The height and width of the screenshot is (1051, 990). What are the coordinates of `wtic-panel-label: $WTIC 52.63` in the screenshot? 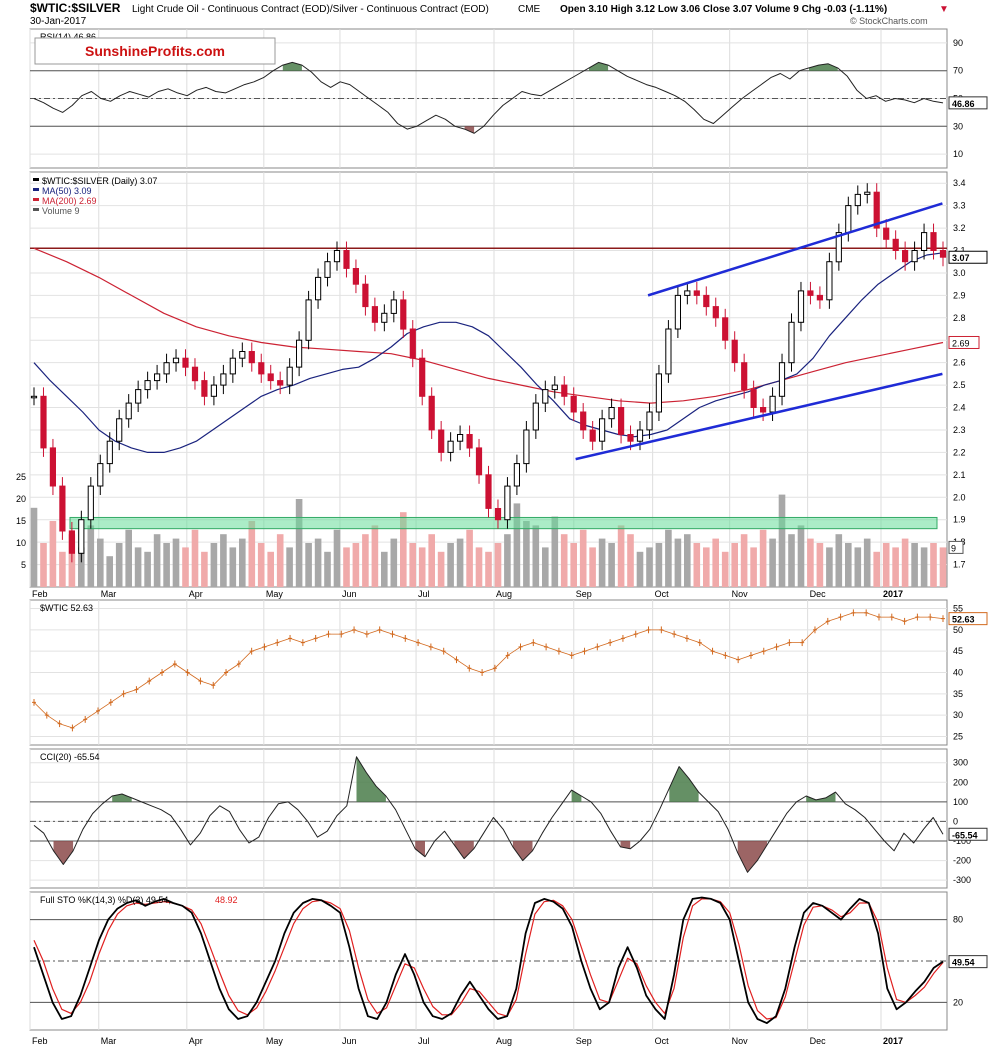 It's located at (66, 608).